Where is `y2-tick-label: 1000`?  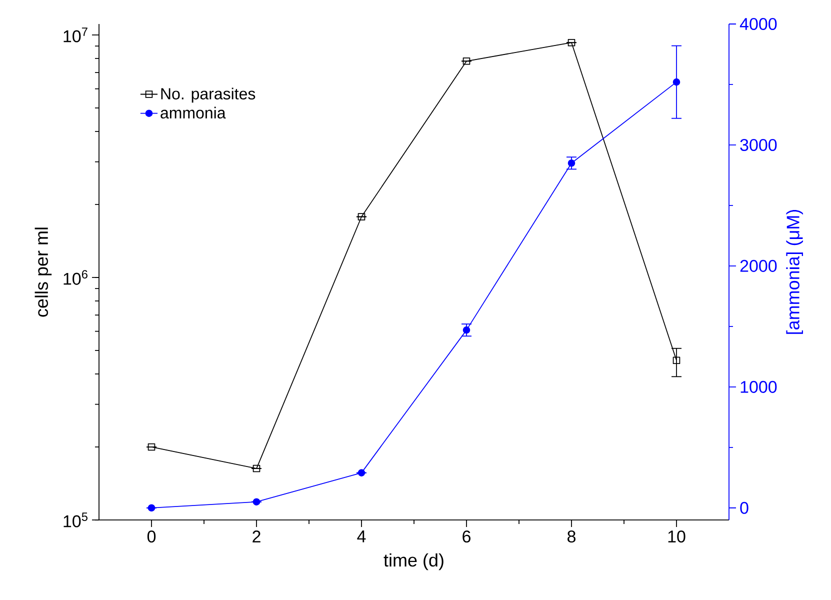
y2-tick-label: 1000 is located at coordinates (758, 386).